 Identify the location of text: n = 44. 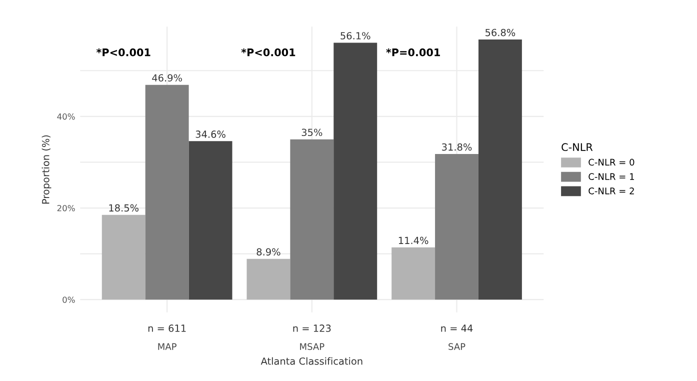
(457, 328).